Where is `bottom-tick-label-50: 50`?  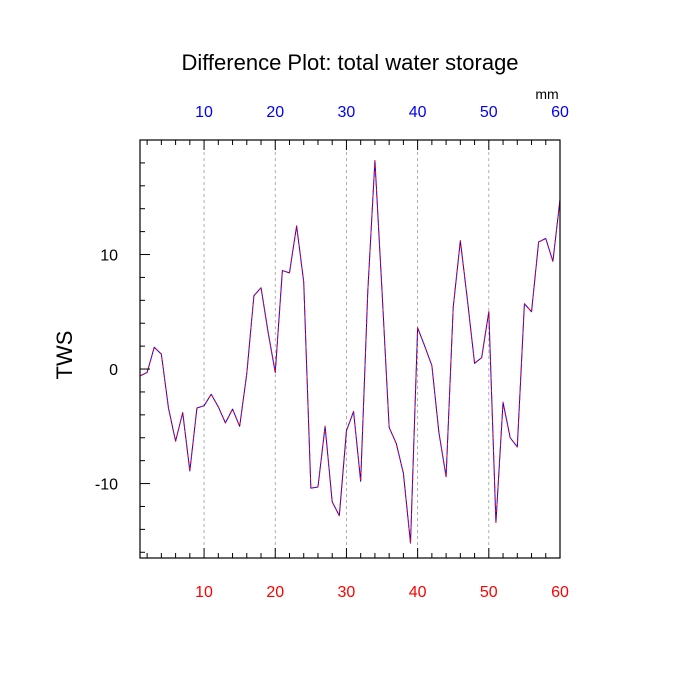
bottom-tick-label-50: 50 is located at coordinates (489, 592).